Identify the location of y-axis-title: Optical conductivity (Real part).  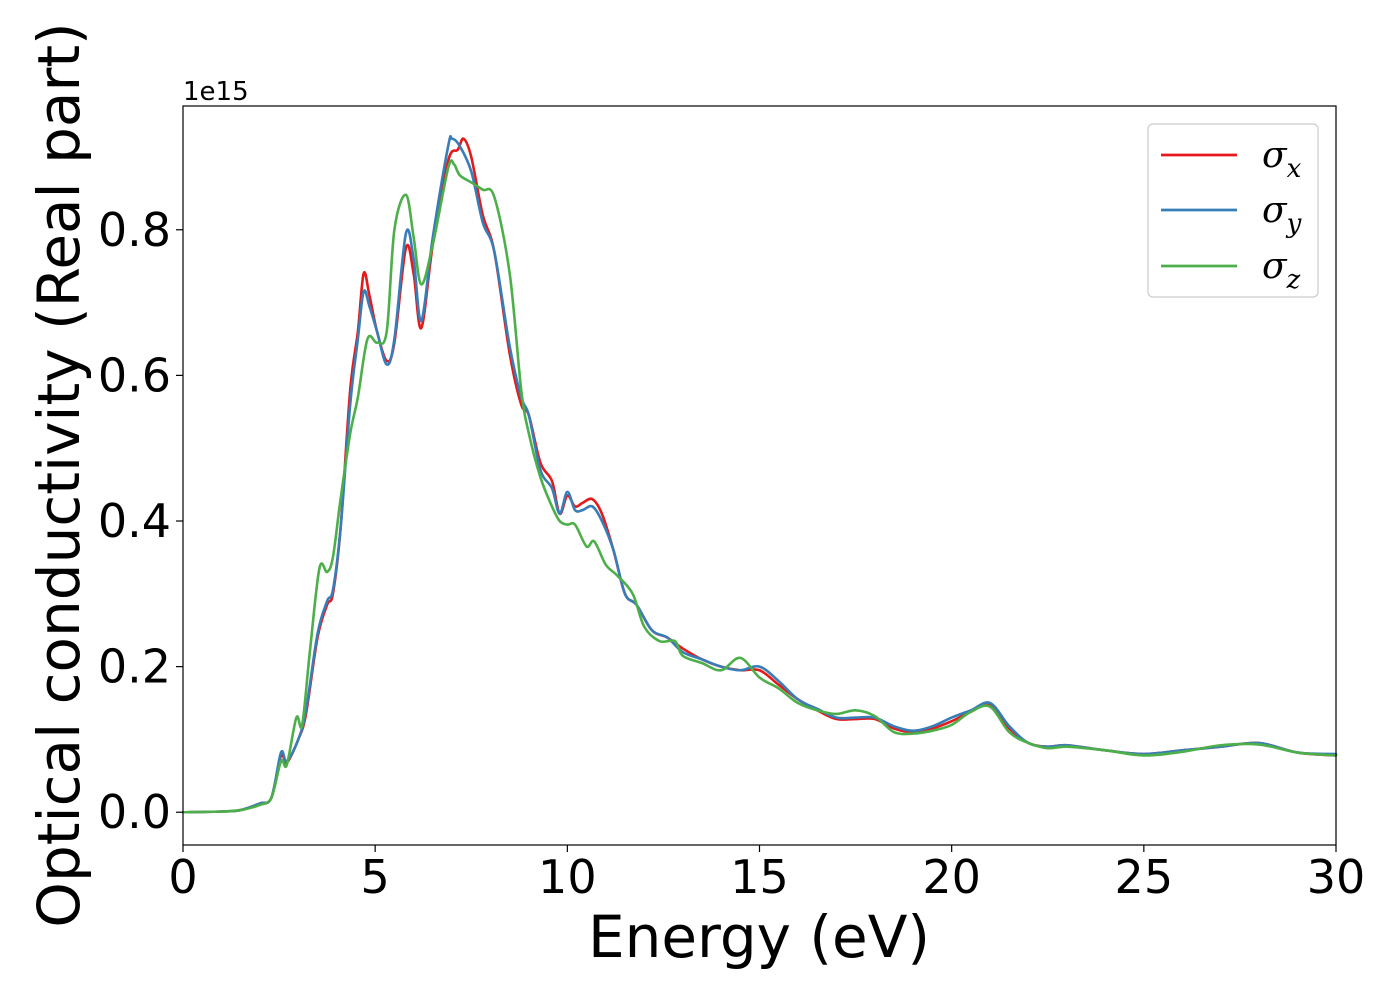
(59, 474).